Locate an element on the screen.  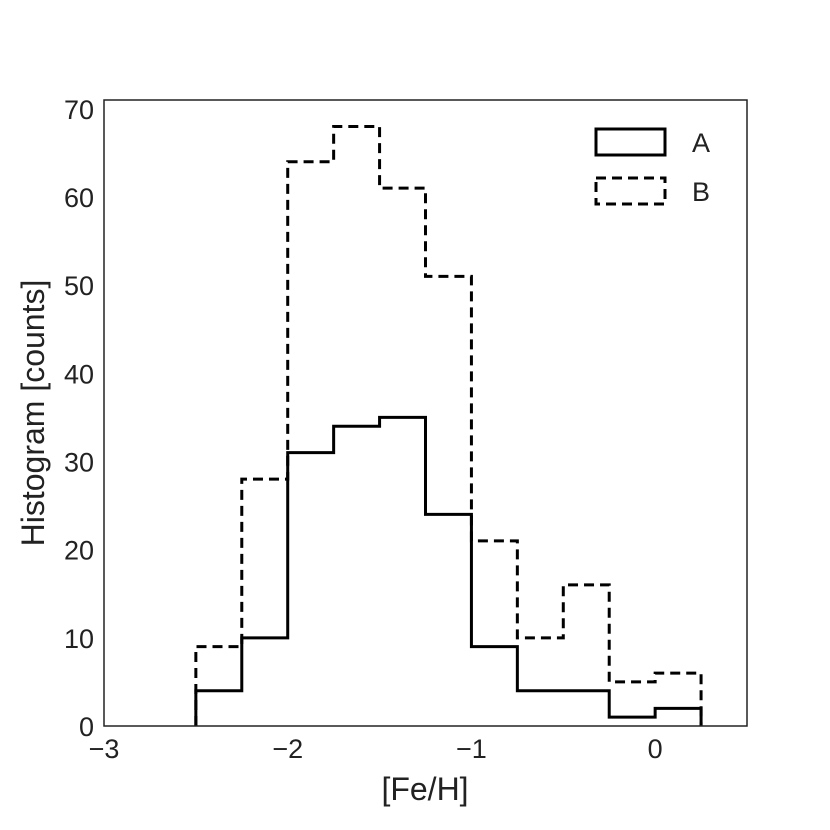
x-tick-label: −1 is located at coordinates (471, 749).